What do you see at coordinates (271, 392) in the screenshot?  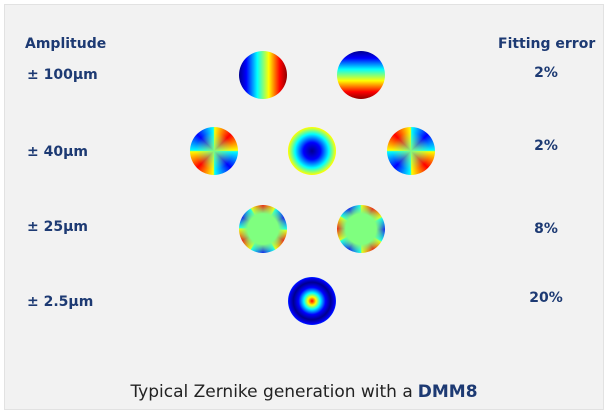 I see `caption-text: Typical Zernike generation with a` at bounding box center [271, 392].